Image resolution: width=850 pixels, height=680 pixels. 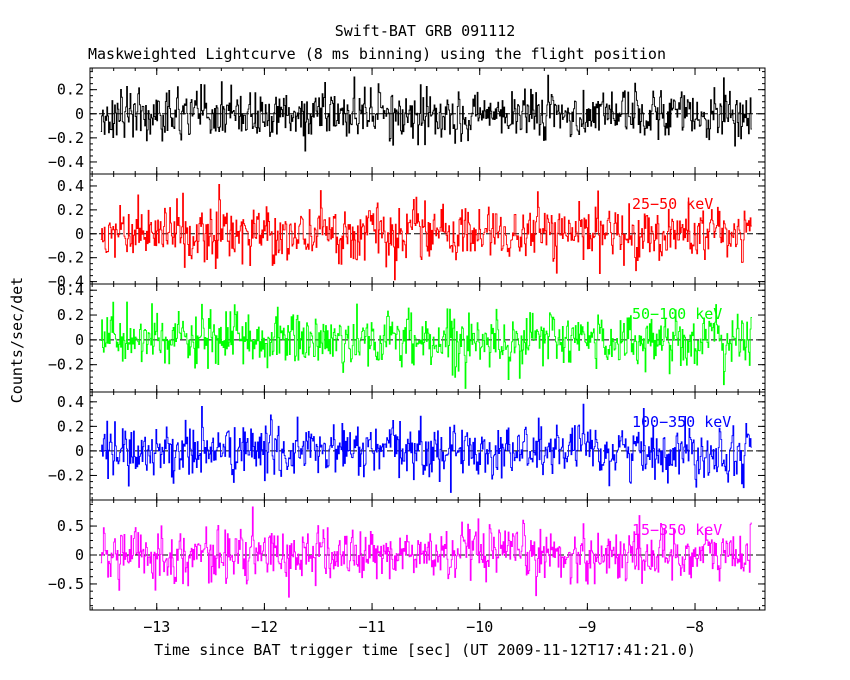 I want to click on panel-1: −0.4 −0.2 0 0.2, so click(x=407, y=121).